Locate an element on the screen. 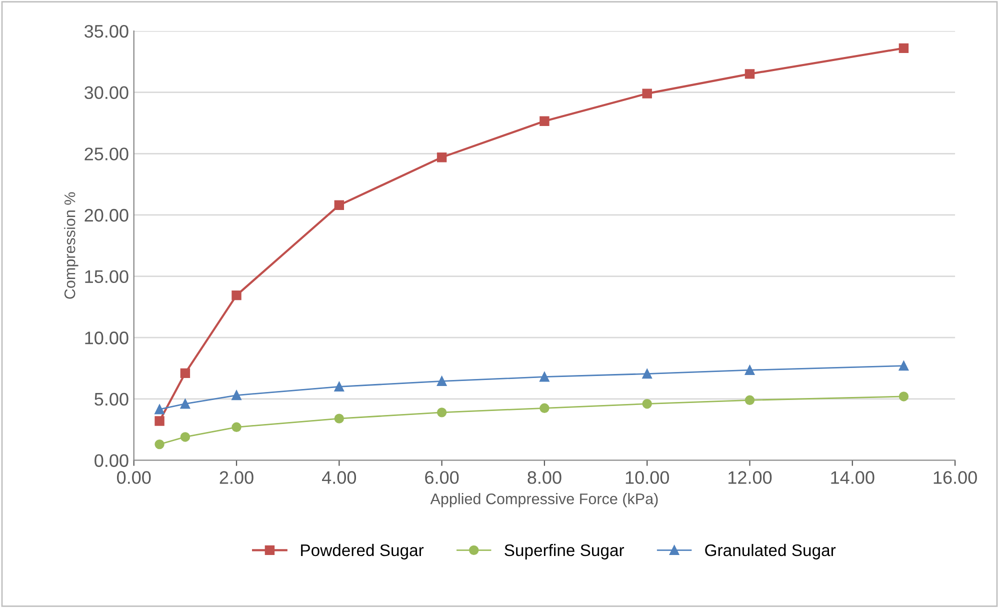 This screenshot has height=608, width=999. y-tick-label: 15.00 is located at coordinates (106, 277).